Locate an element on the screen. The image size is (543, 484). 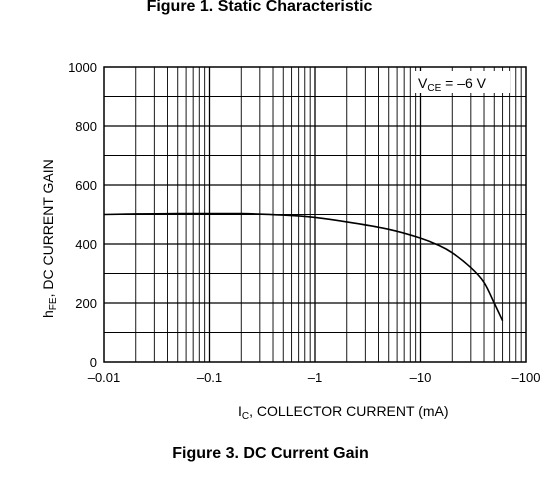
y-tick-label: 1000 is located at coordinates (82, 67).